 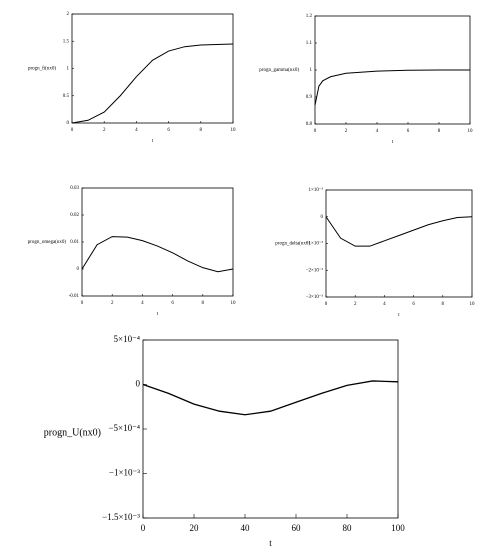 I want to click on y-axis-label: progn_gamma(nx0), so click(x=279, y=70).